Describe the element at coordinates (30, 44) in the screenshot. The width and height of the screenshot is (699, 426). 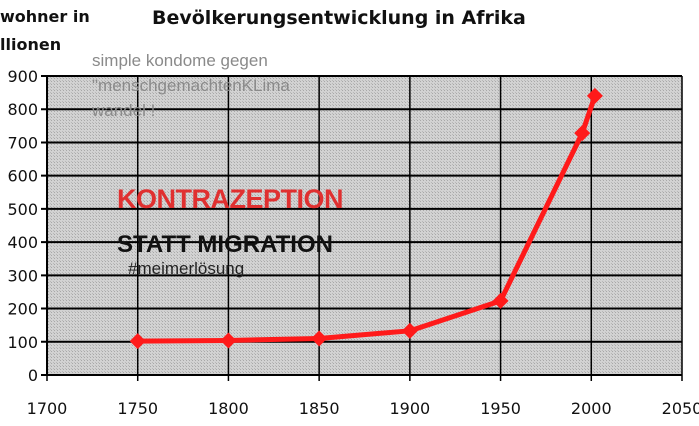
I see `y-axis-label-line-2: llionen` at that location.